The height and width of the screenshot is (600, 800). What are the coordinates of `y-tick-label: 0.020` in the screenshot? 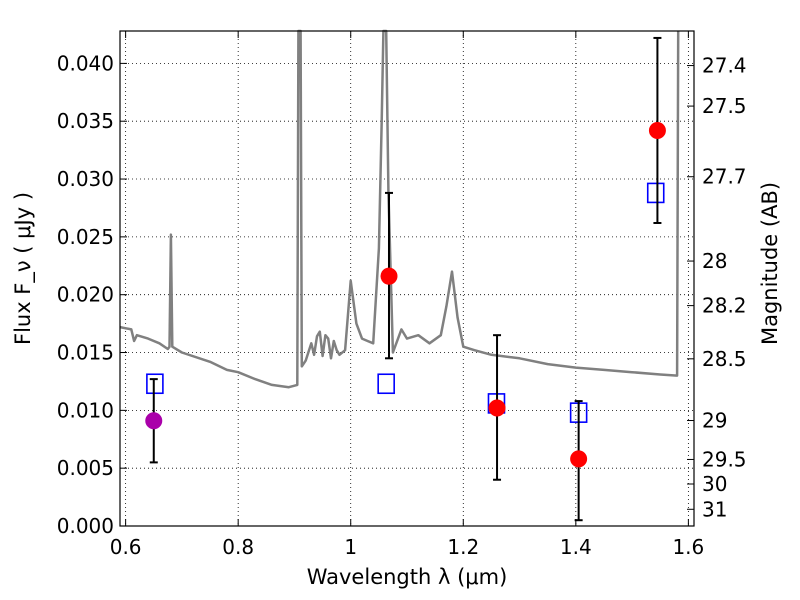 It's located at (85, 295).